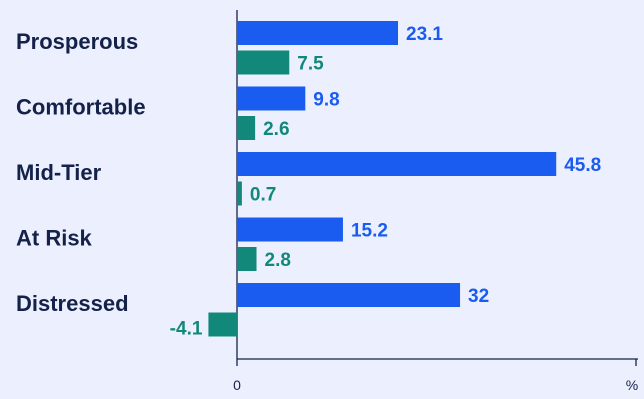 The height and width of the screenshot is (399, 644). I want to click on value-label-series-1-prosperous: 23.1, so click(424, 34).